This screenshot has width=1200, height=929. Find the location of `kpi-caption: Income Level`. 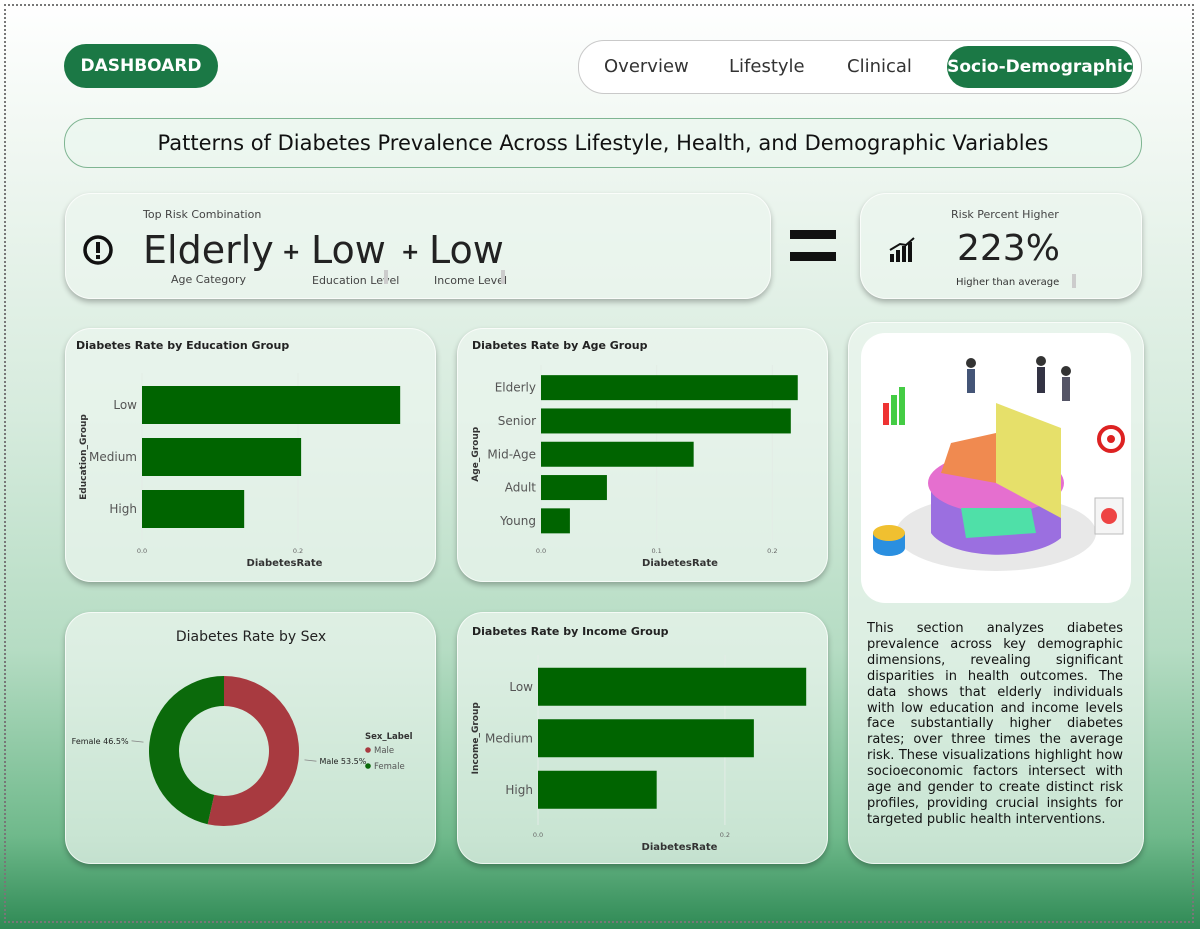

kpi-caption: Income Level is located at coordinates (471, 280).